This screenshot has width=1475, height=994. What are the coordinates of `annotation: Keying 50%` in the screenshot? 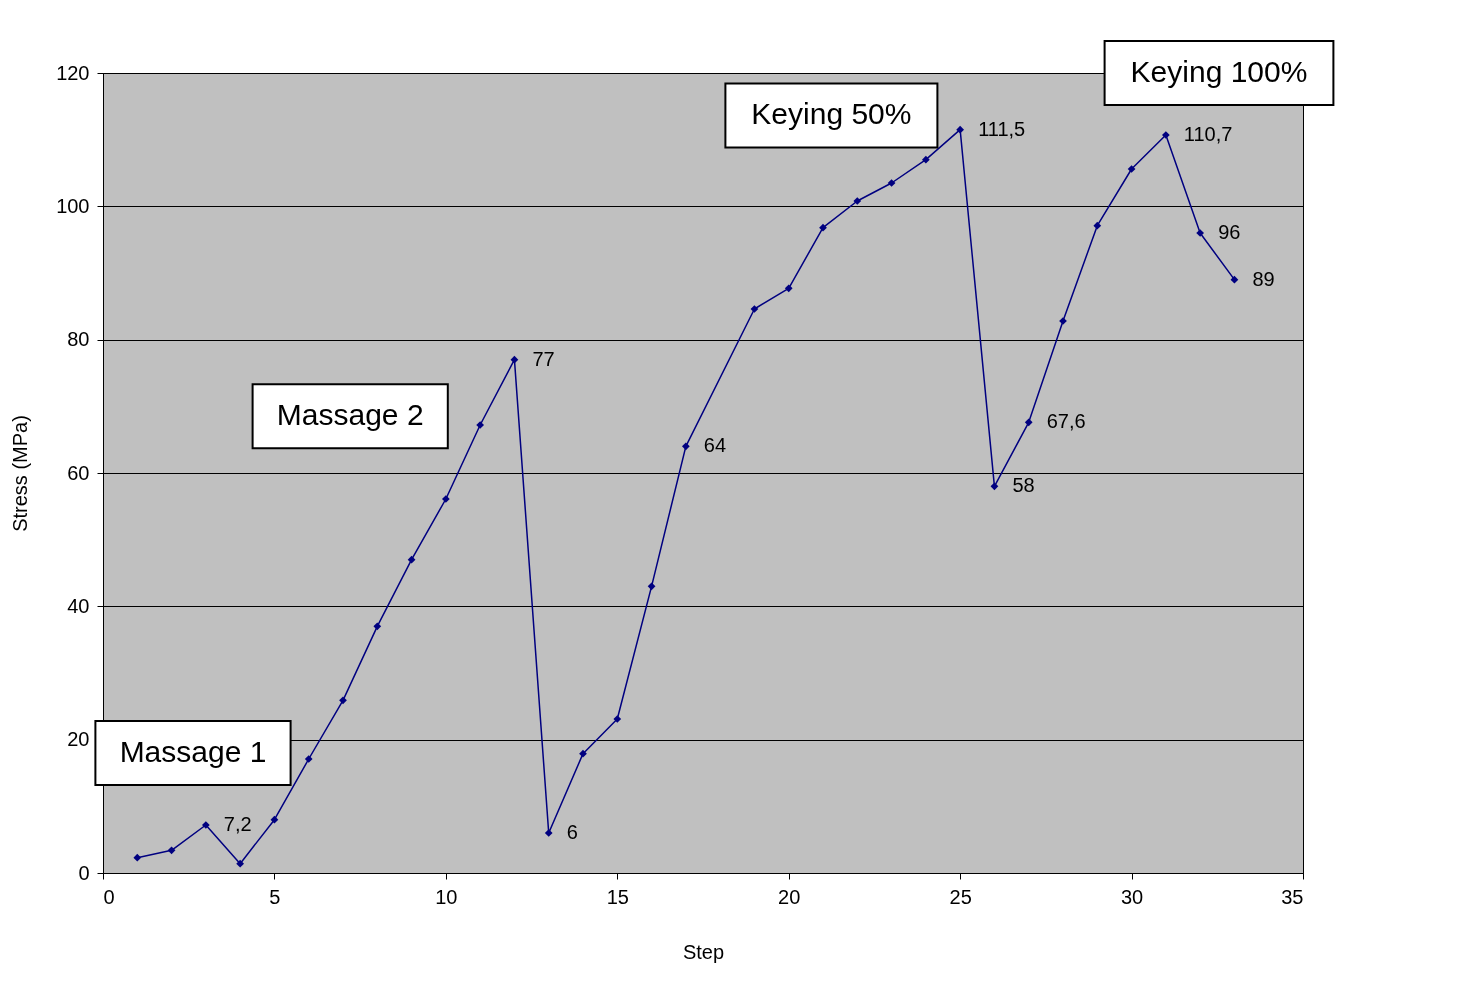 It's located at (831, 114).